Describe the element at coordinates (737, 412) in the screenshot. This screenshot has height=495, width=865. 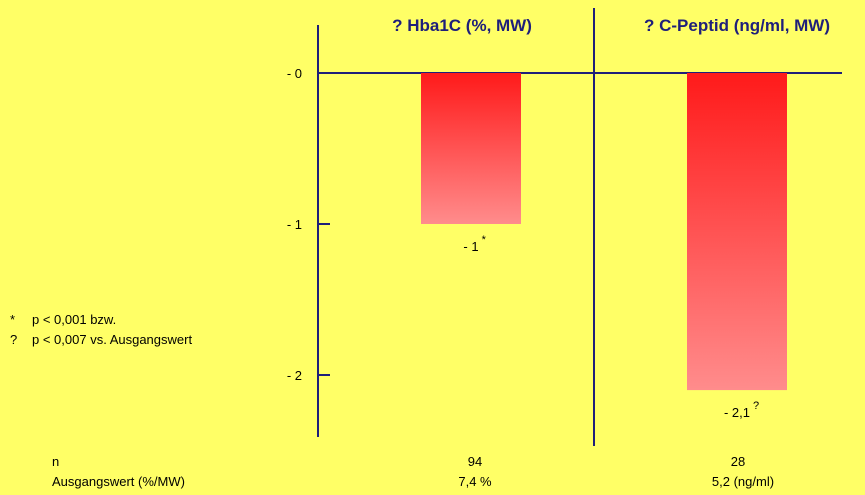
I see `value-label-1: - 2,1` at that location.